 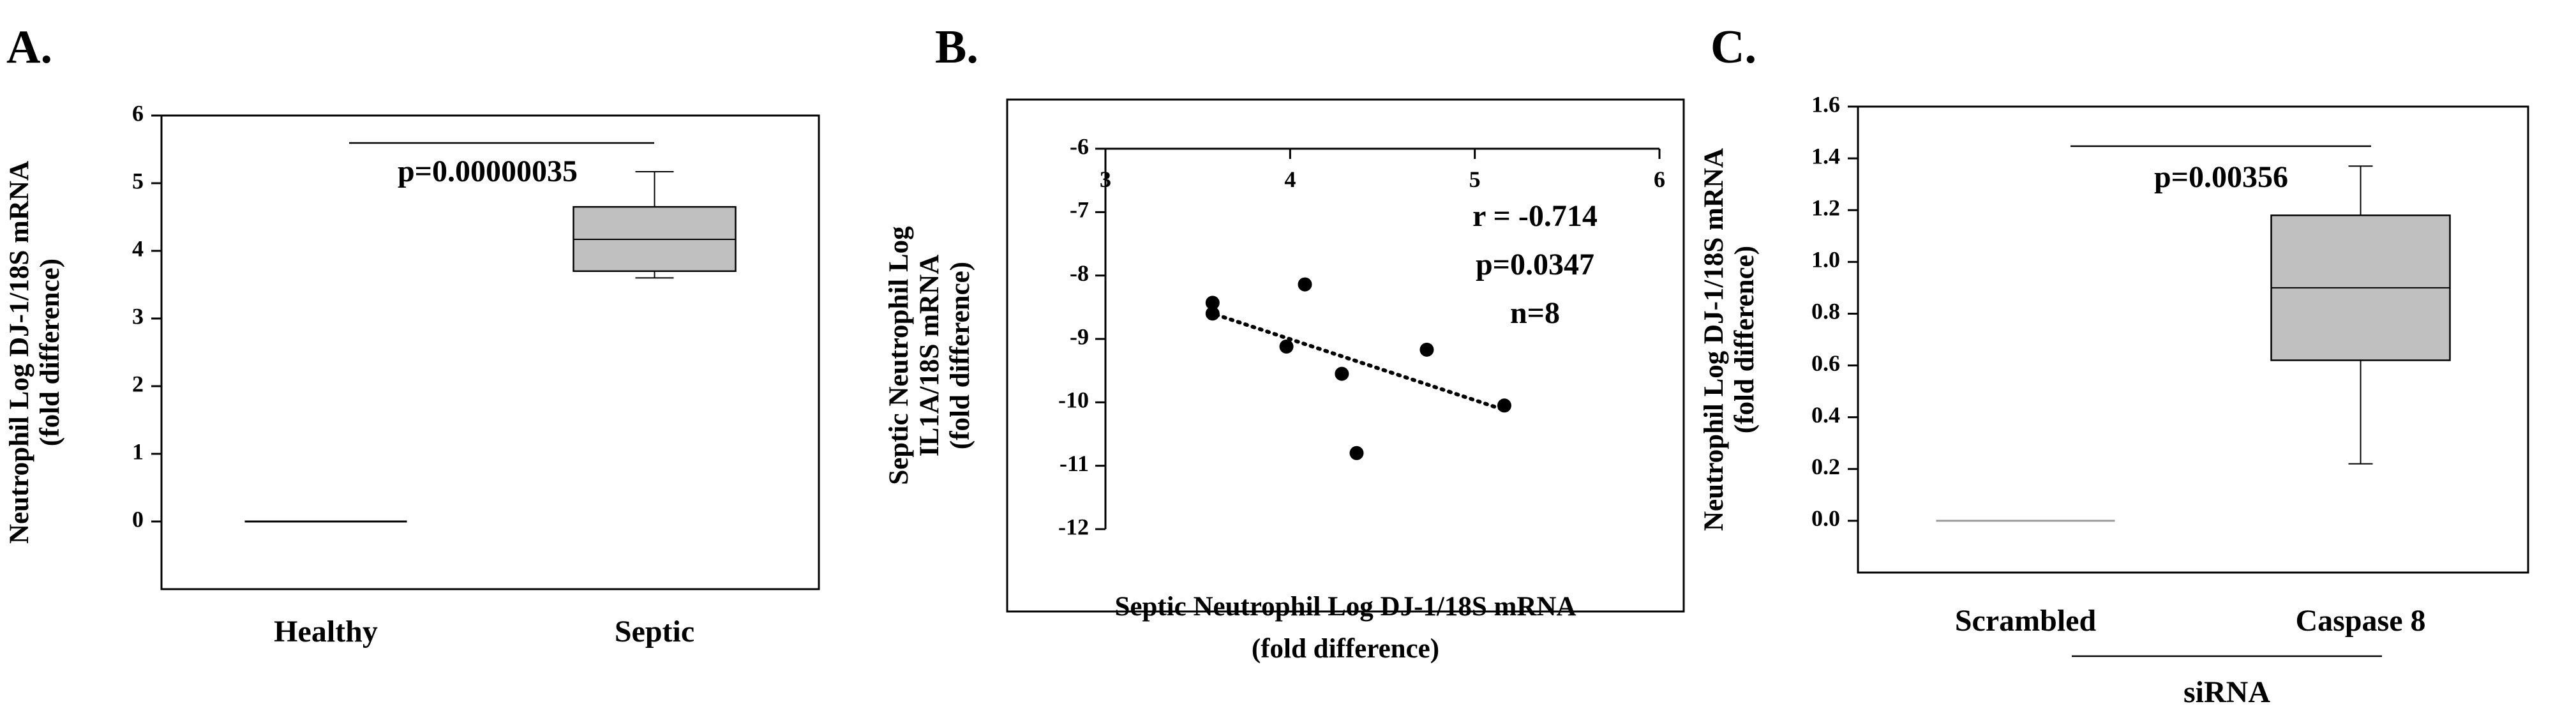 What do you see at coordinates (1535, 313) in the screenshot?
I see `stat-annotation: n=8` at bounding box center [1535, 313].